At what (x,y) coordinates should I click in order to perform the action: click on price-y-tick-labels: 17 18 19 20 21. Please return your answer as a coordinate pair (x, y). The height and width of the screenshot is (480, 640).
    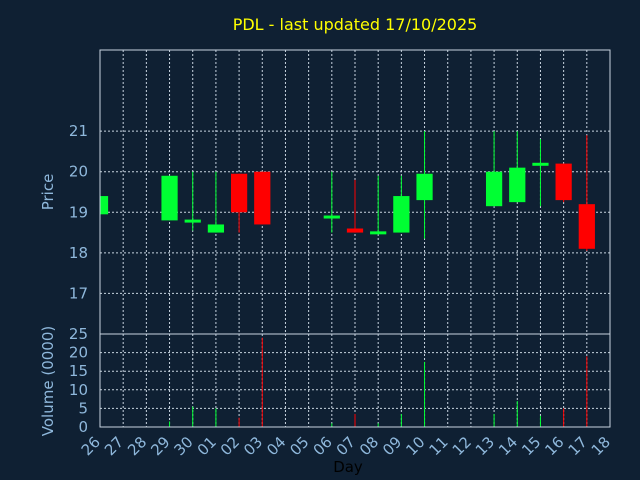
    Looking at the image, I should click on (78, 212).